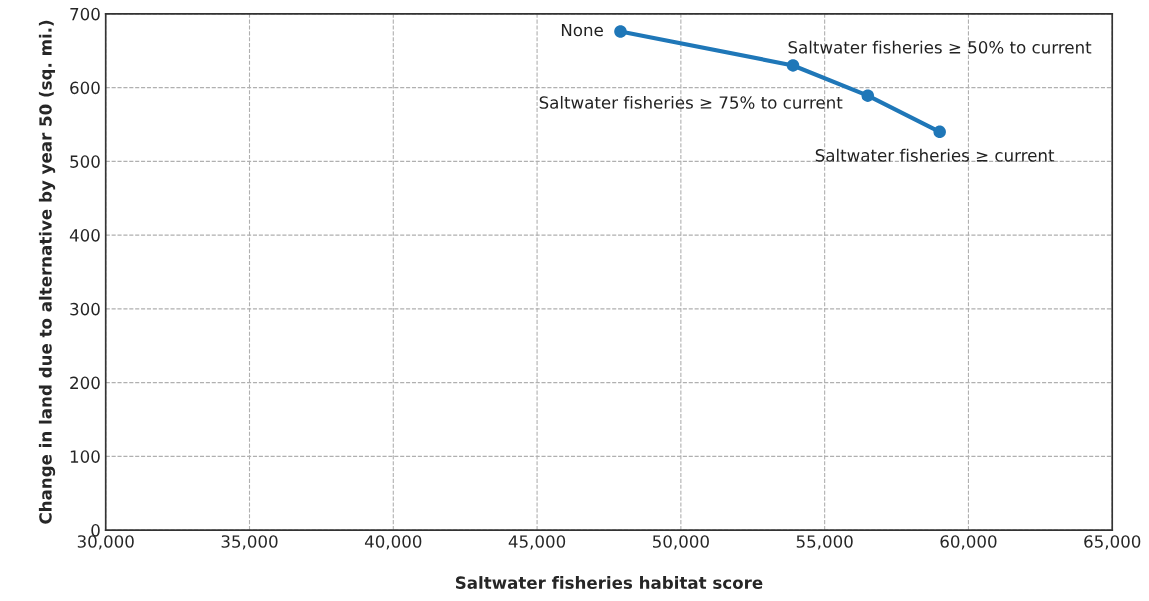  I want to click on y-tick-label: 400, so click(84, 235).